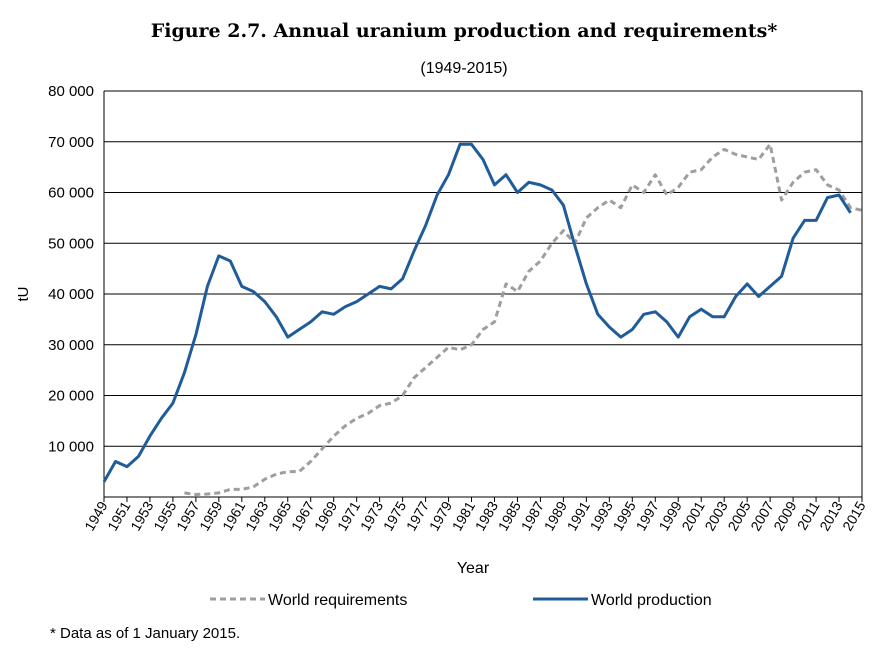  Describe the element at coordinates (533, 515) in the screenshot. I see `x-tick-label: 1987` at that location.